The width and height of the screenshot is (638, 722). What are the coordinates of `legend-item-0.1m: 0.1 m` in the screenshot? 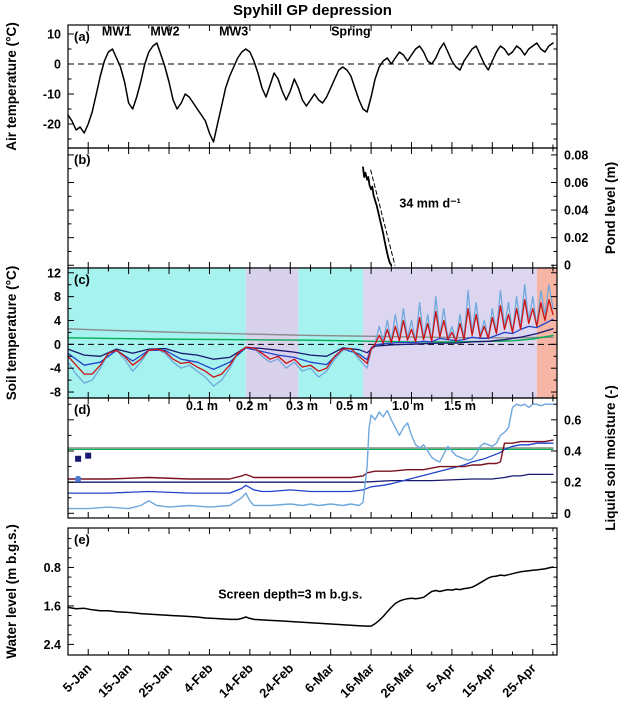 It's located at (202, 406).